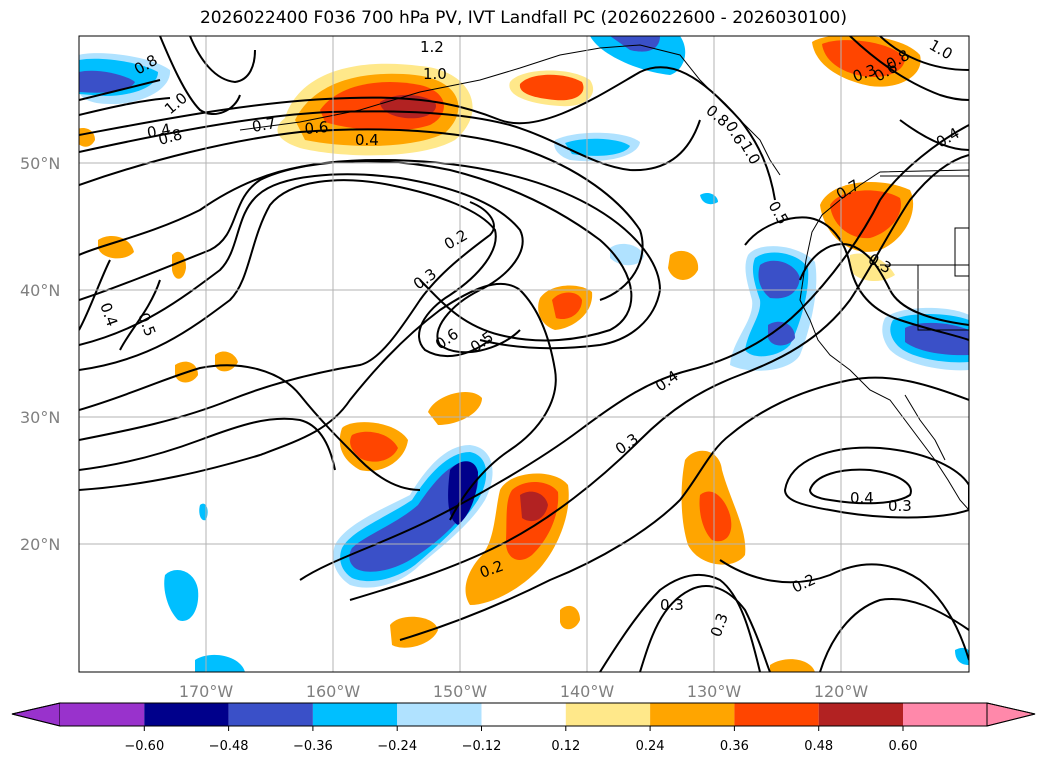 The height and width of the screenshot is (765, 1047). What do you see at coordinates (734, 746) in the screenshot?
I see `colorbar-tick-label: 0.36` at bounding box center [734, 746].